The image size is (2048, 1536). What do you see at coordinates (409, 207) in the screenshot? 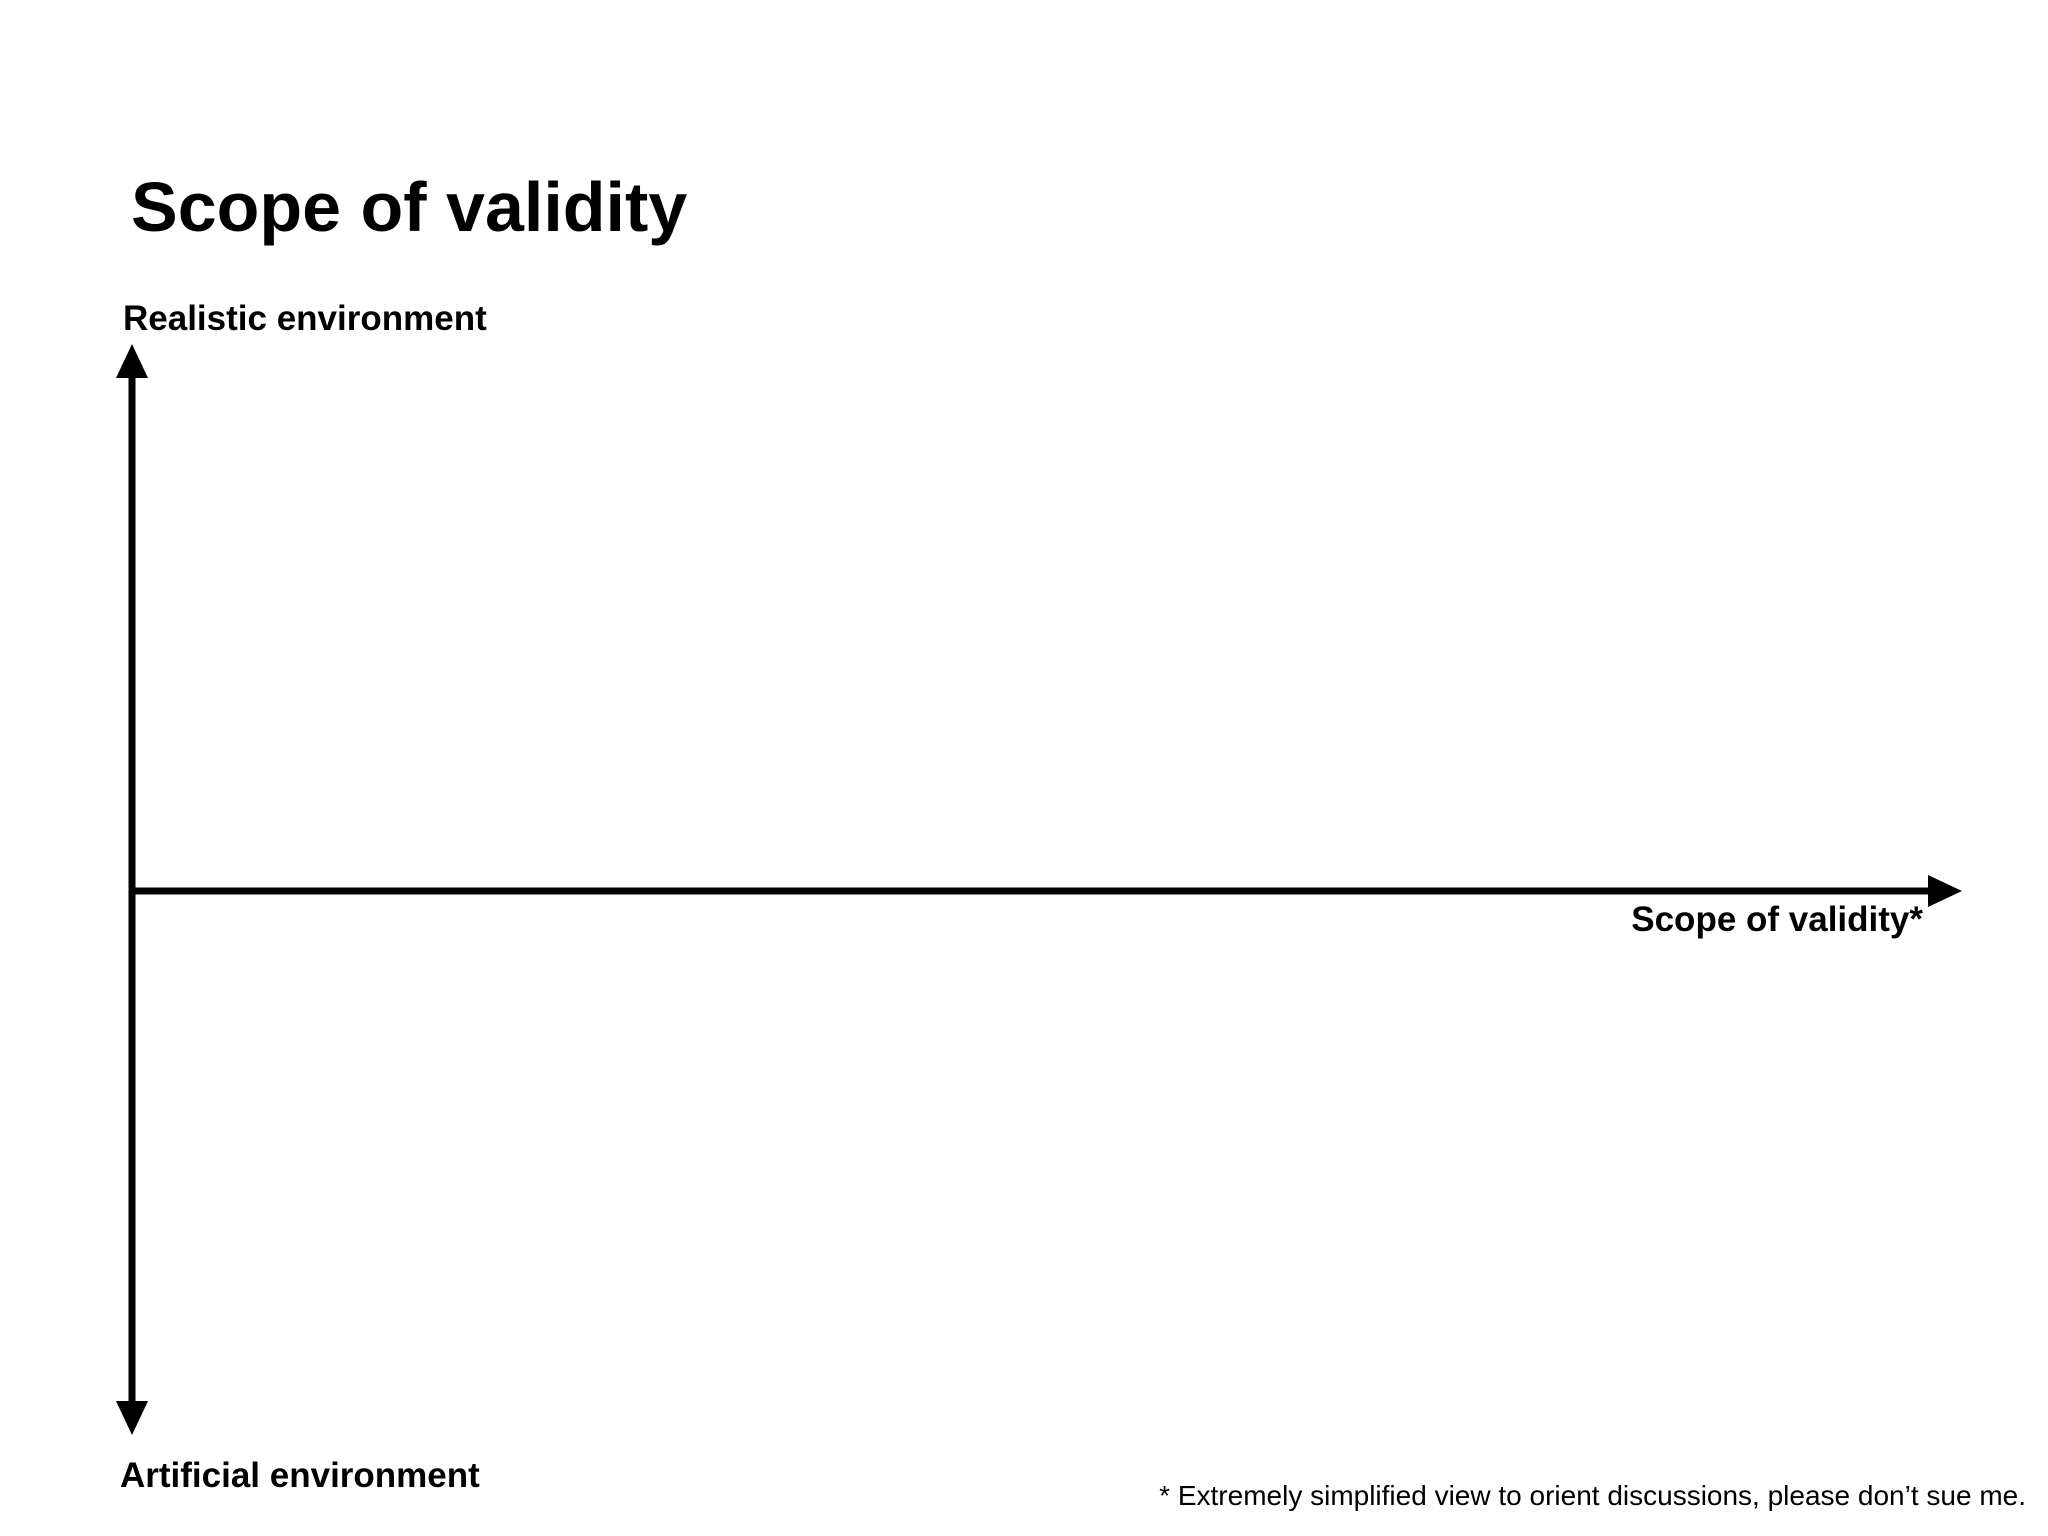
I see `slide-title: Scope of validity` at bounding box center [409, 207].